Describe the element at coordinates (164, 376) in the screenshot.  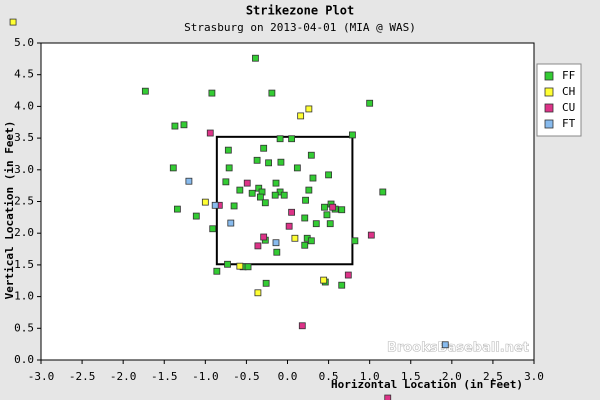
I see `x-tick-label: -1.5` at that location.